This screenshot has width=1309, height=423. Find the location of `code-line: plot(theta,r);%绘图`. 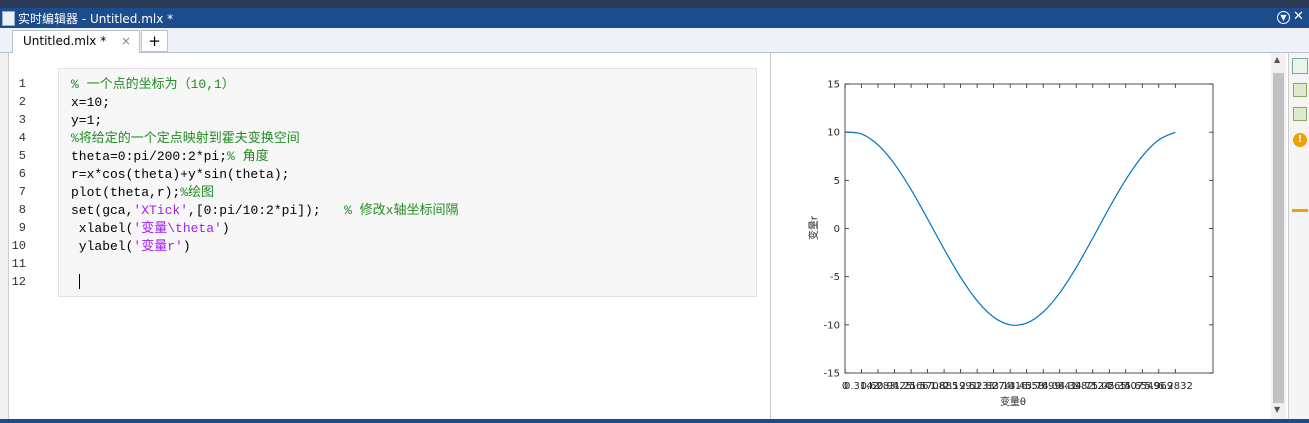

code-line: plot(theta,r);%绘图 is located at coordinates (142, 193).